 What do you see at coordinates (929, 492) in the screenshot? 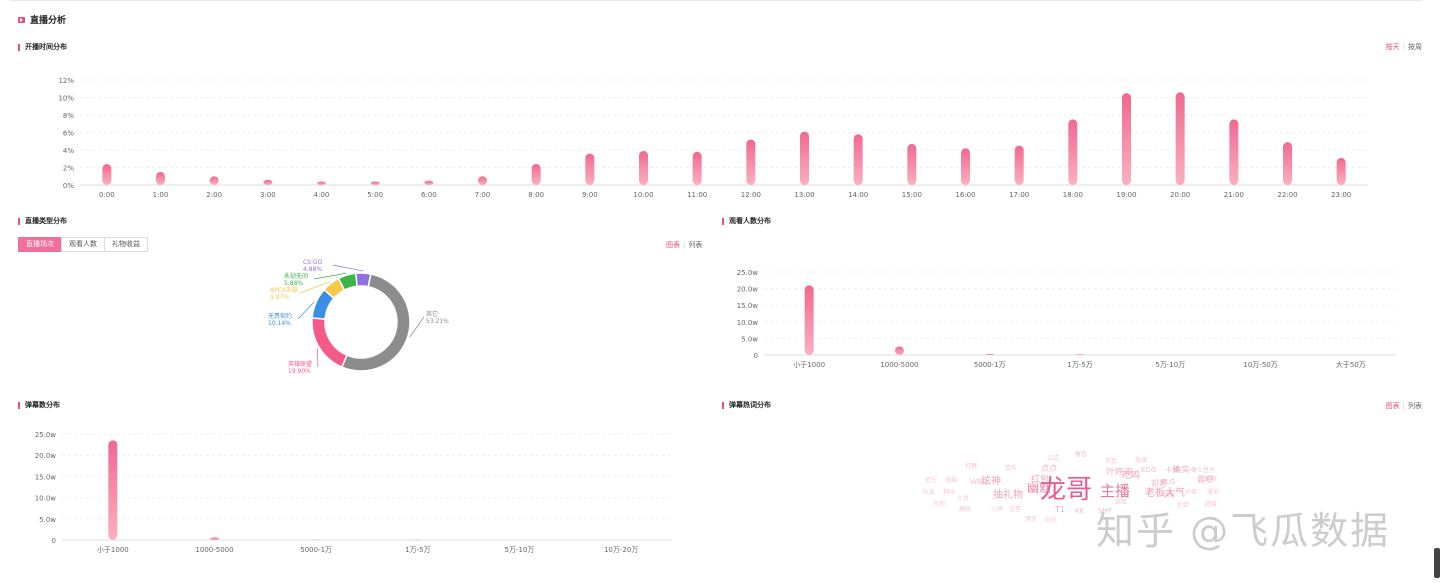
I see `hotword: 队友` at bounding box center [929, 492].